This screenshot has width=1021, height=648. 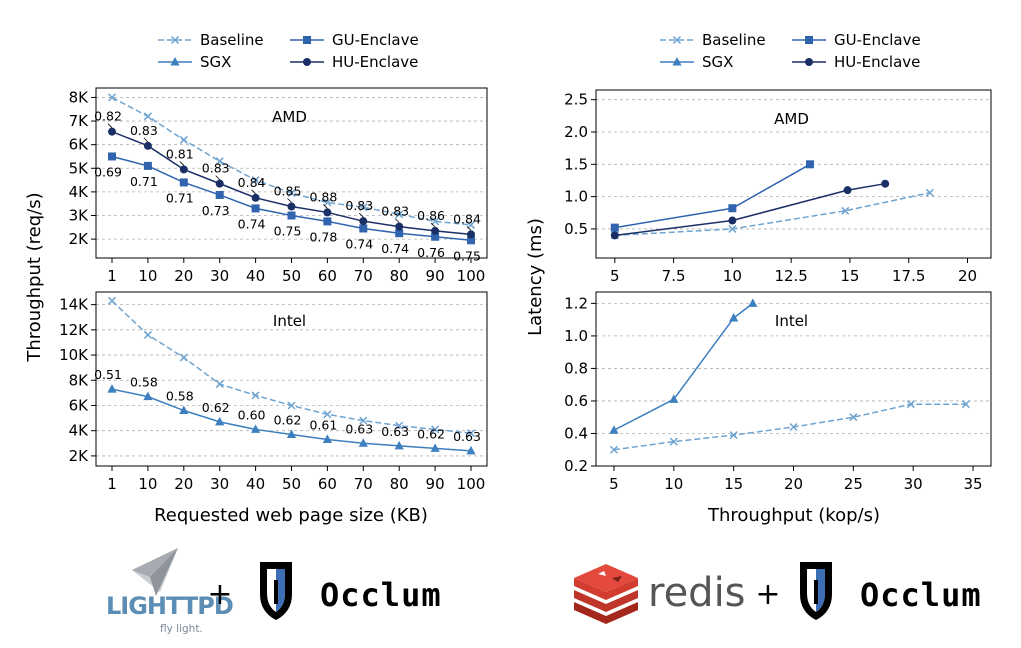 What do you see at coordinates (849, 276) in the screenshot?
I see `x-tick-label: 15` at bounding box center [849, 276].